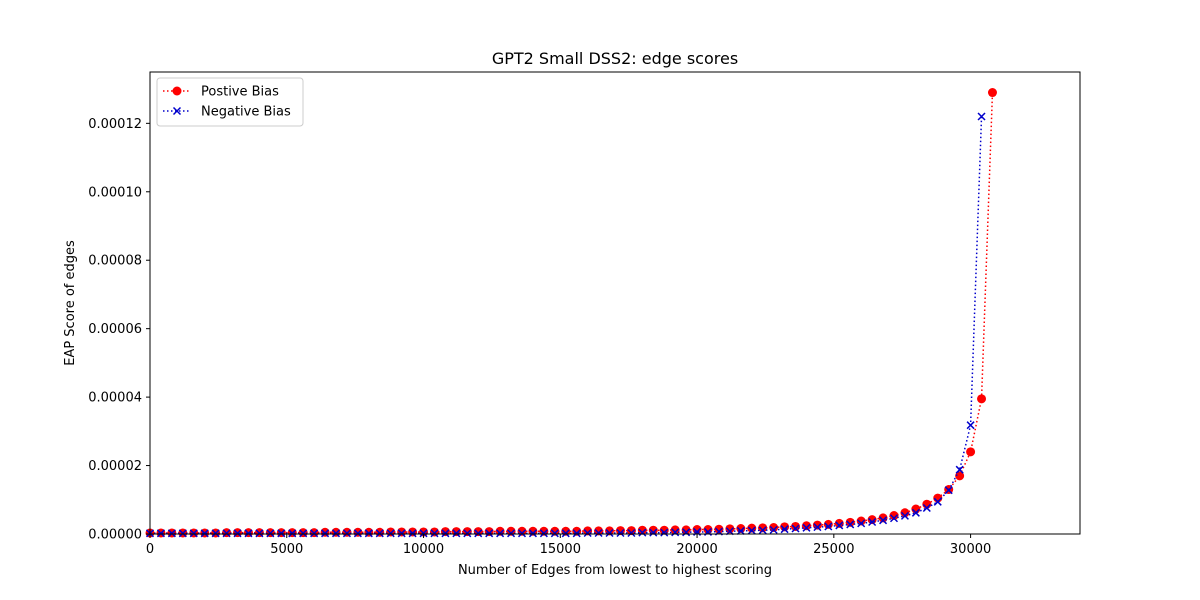 The image size is (1200, 600). I want to click on legend-label-postive-bias: Postive Bias, so click(240, 92).